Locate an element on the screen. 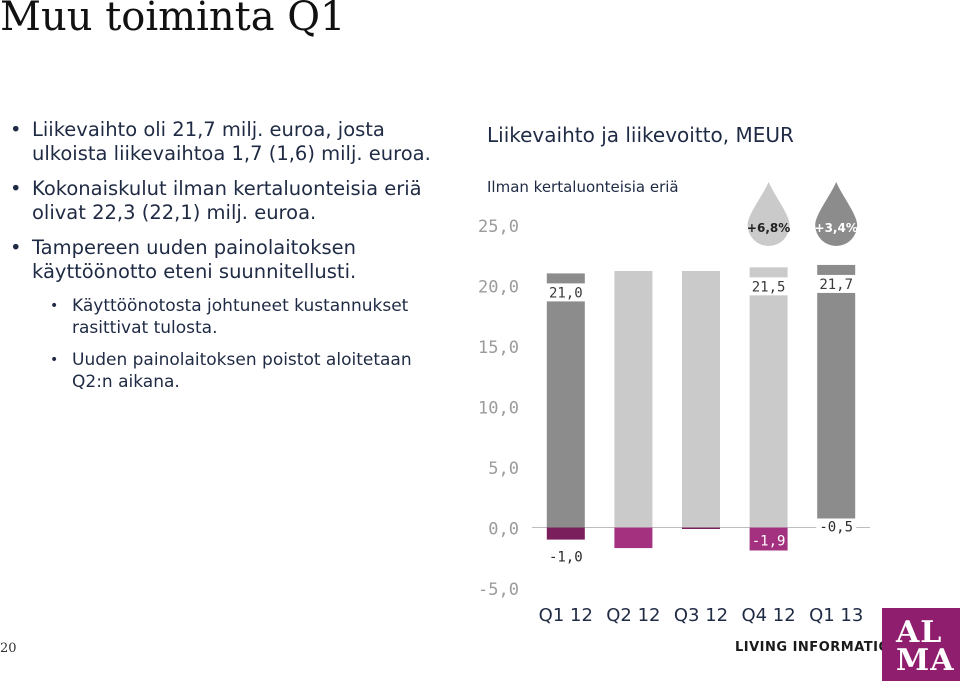  profit-data-label: -0,5 is located at coordinates (836, 528).